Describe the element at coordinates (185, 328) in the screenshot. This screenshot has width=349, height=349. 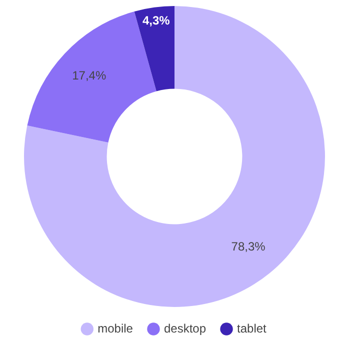
I see `legend-label: desktop` at that location.